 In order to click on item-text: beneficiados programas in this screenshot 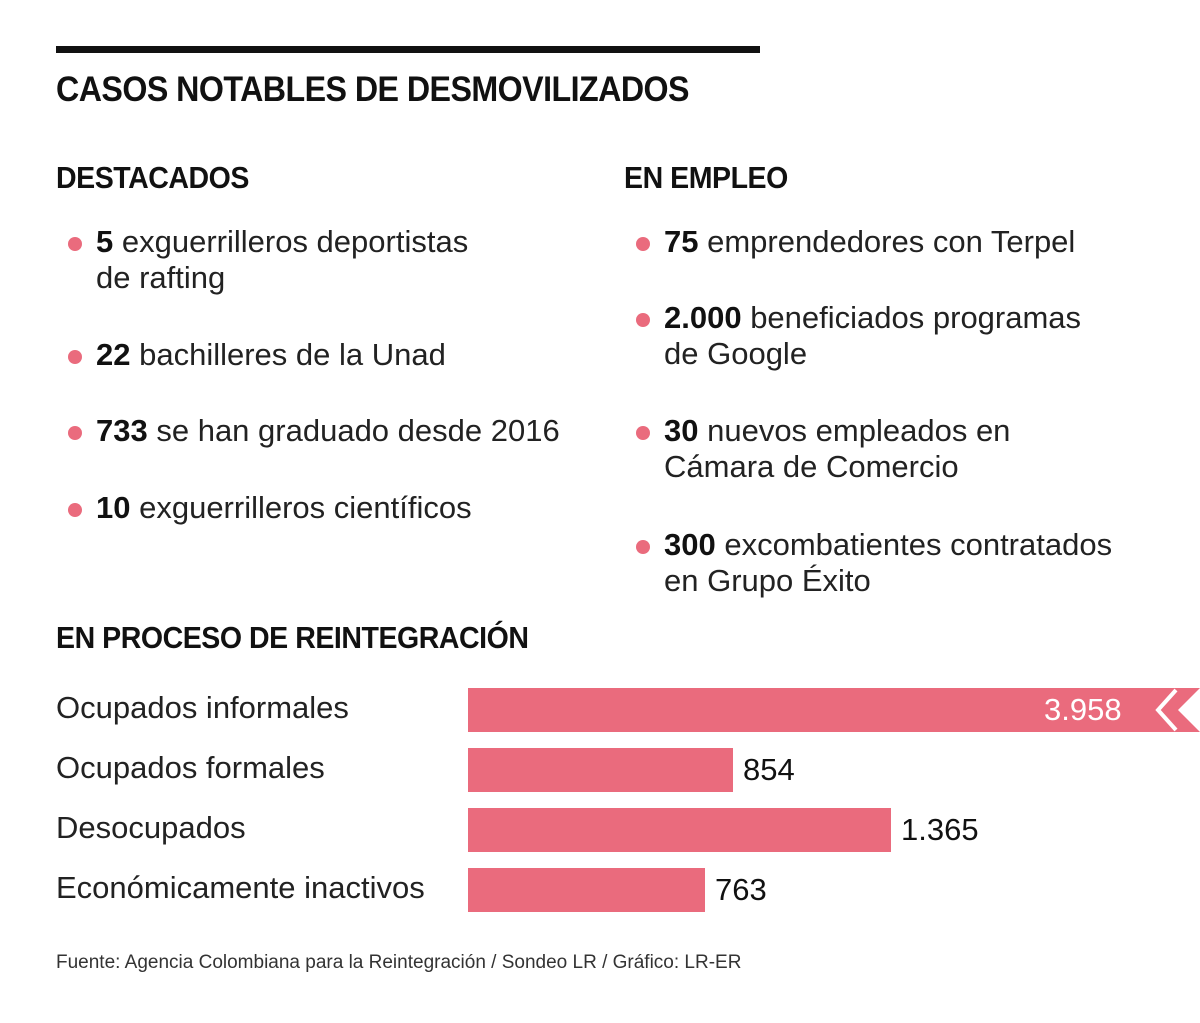, I will do `click(911, 317)`.